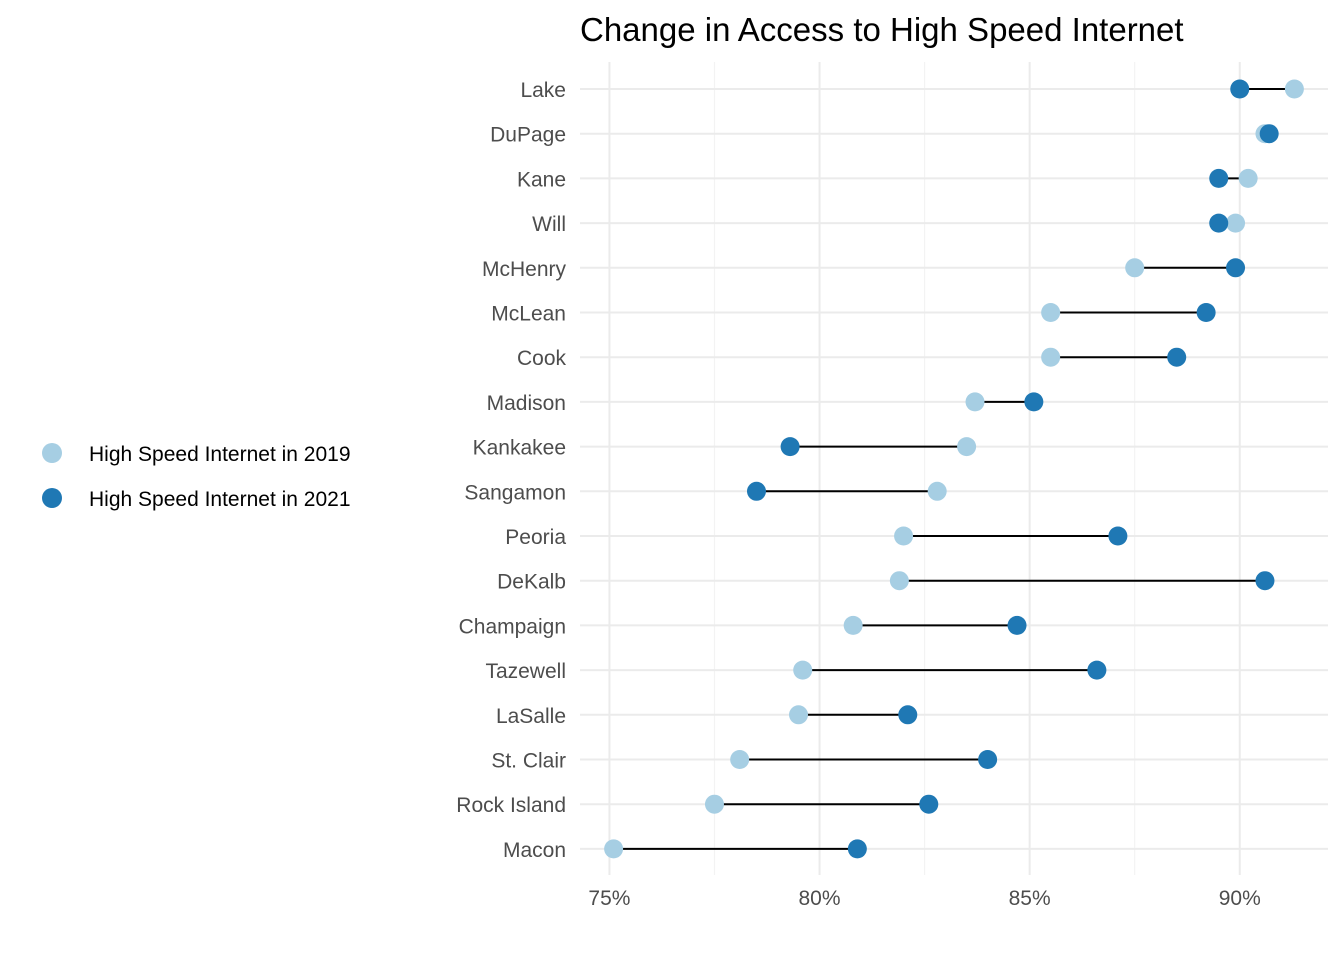  What do you see at coordinates (528, 761) in the screenshot?
I see `category-label: St. Clair` at bounding box center [528, 761].